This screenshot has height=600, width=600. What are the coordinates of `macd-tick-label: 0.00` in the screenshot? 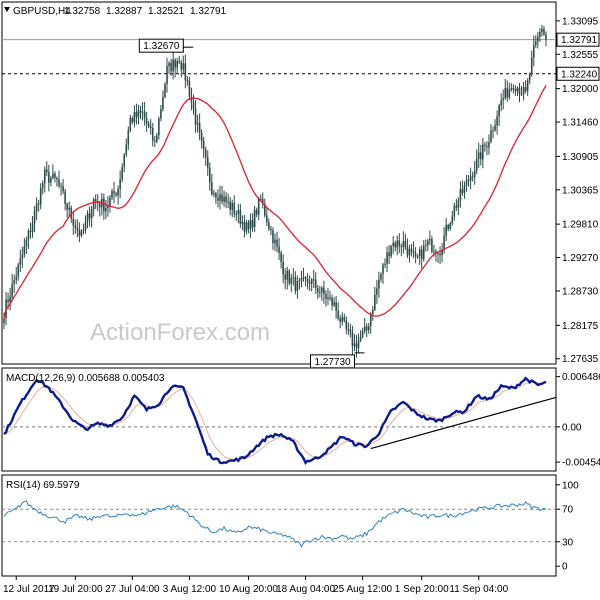 It's located at (572, 427).